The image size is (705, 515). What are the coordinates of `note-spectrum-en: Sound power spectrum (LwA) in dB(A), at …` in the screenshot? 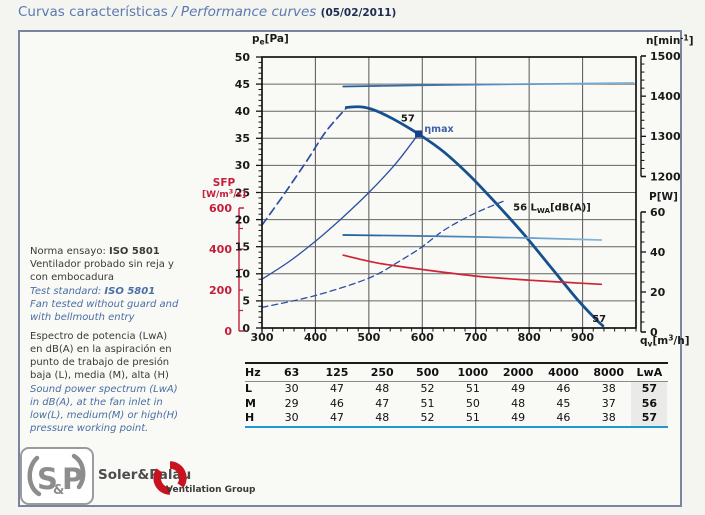 It's located at (104, 409).